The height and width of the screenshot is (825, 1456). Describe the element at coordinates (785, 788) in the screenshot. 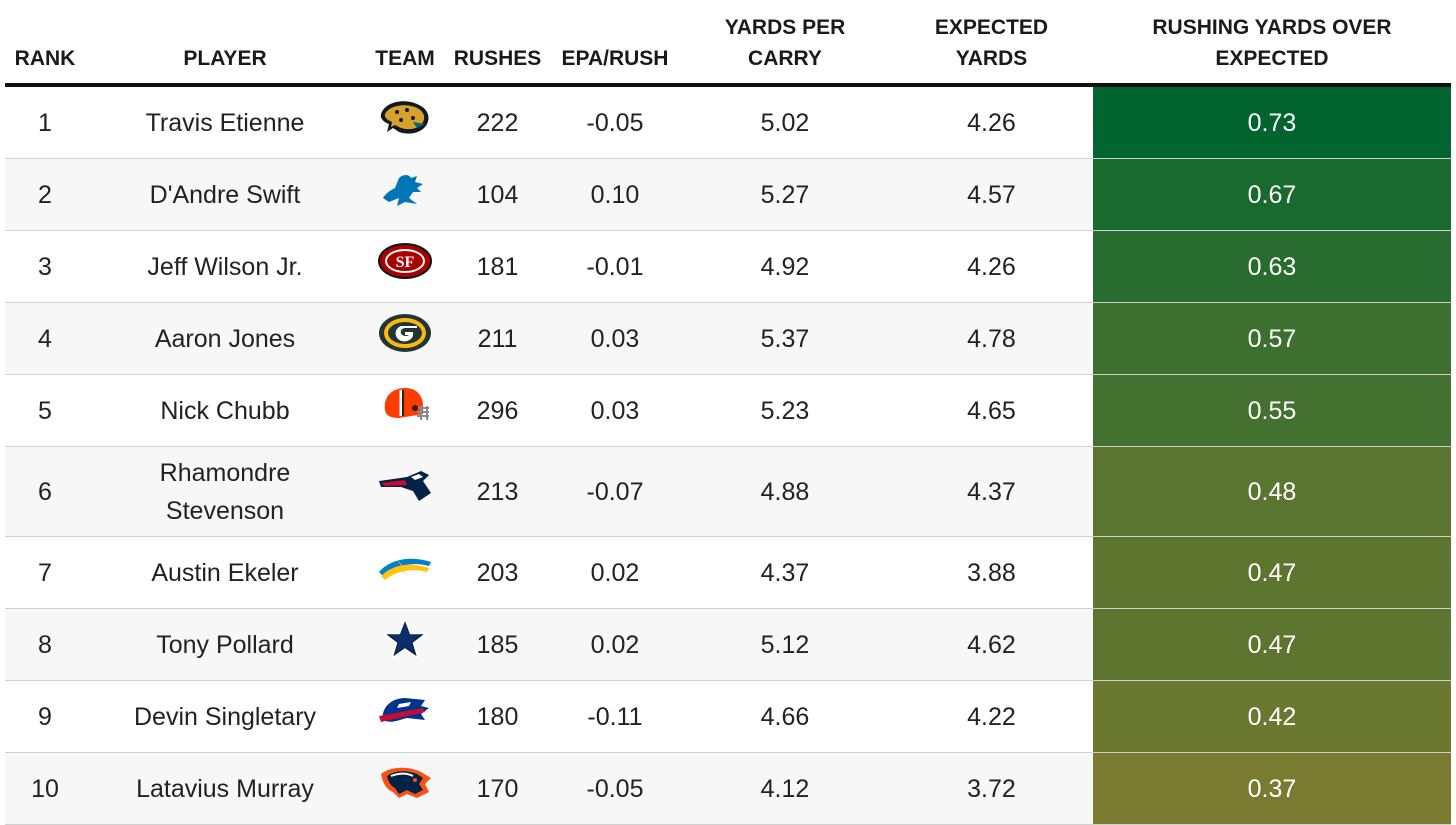

I see `ypc-cell-value: 4.12` at that location.